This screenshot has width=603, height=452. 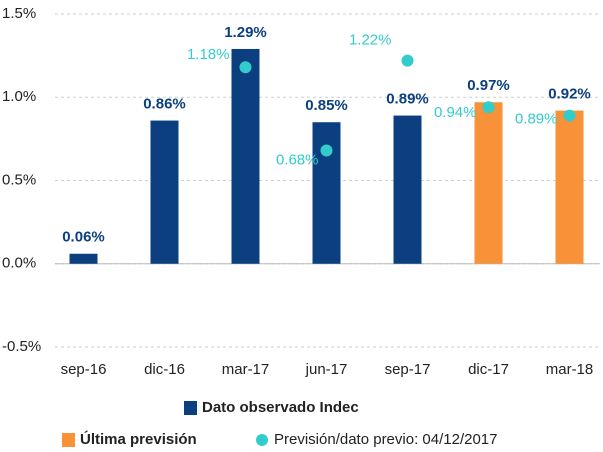 I want to click on data-label: 0.06%, so click(x=83, y=237).